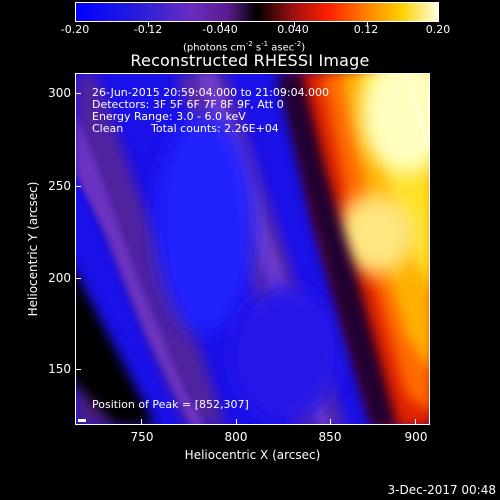 Image resolution: width=500 pixels, height=500 pixels. I want to click on y-tick-label: 150, so click(59, 369).